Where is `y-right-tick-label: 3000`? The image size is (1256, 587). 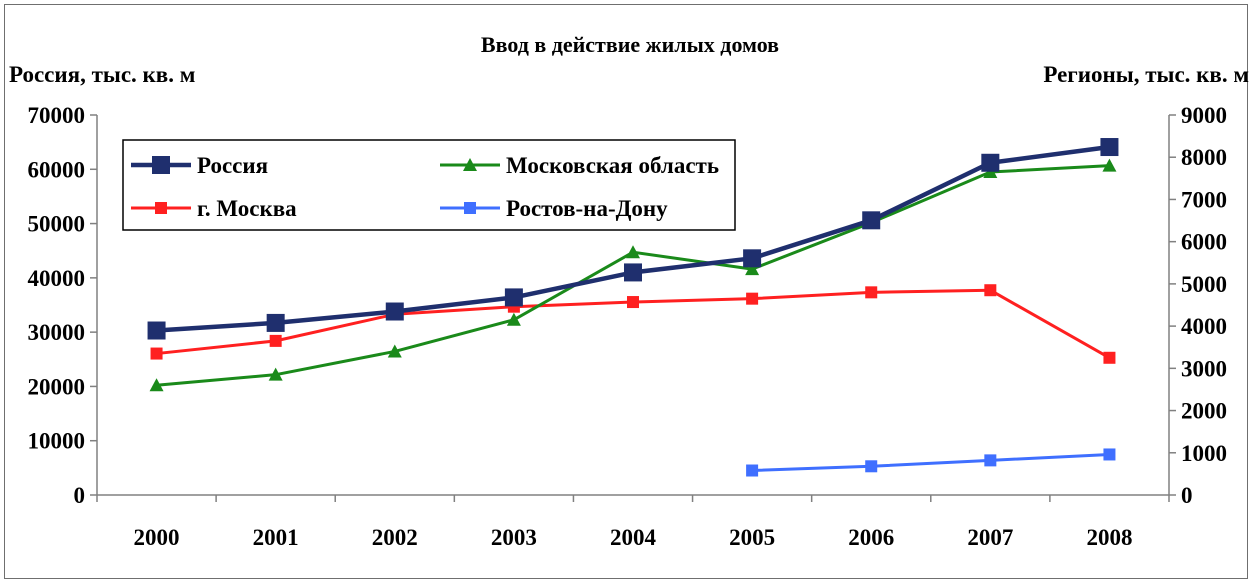
y-right-tick-label: 3000 is located at coordinates (1204, 368).